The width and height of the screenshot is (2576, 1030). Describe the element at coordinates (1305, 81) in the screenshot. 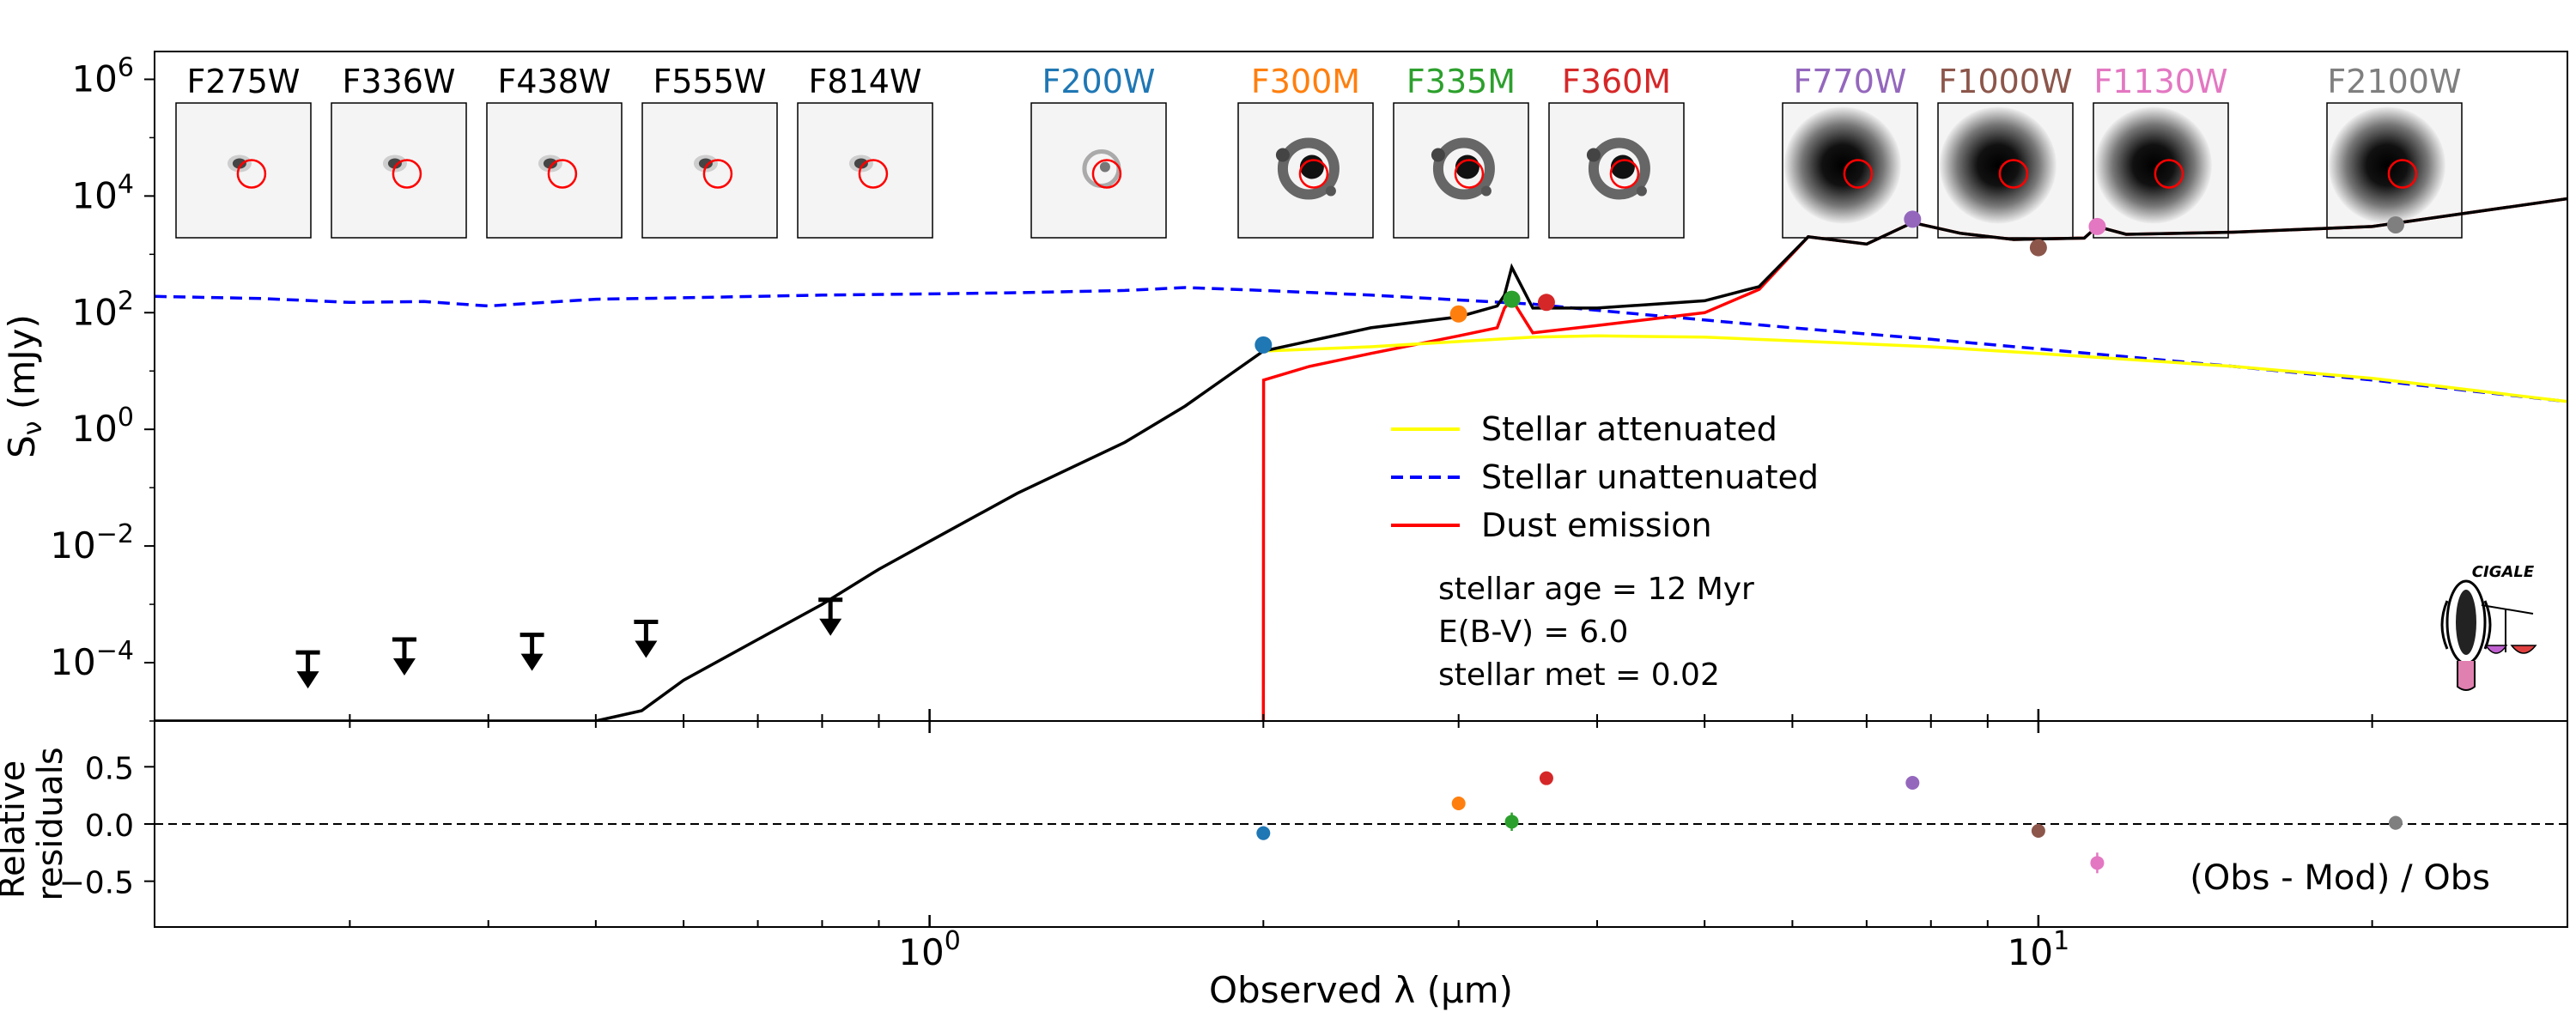

I see `filter-label: F300M` at that location.